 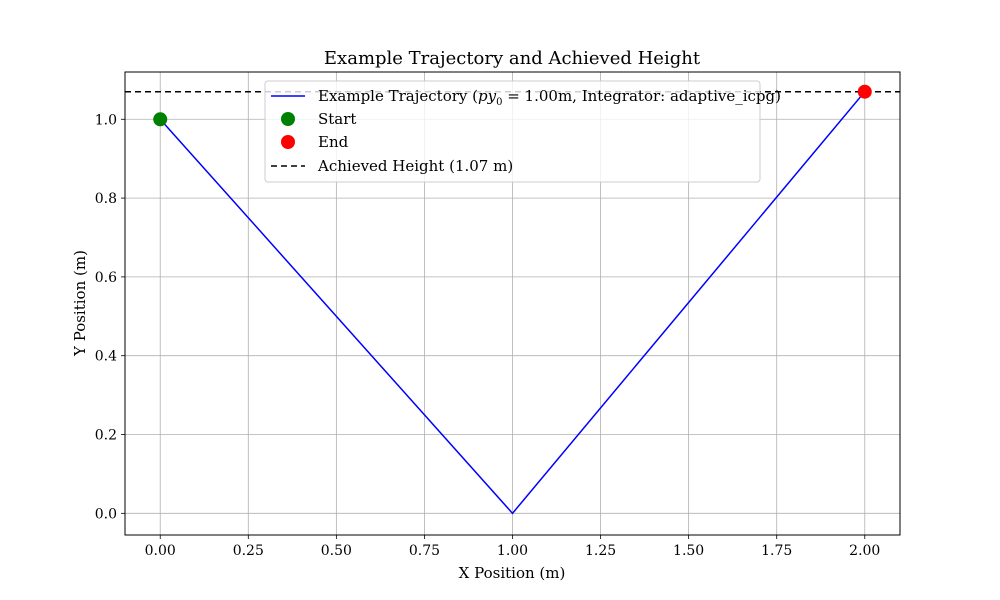 I want to click on x-axis-label: X Position (m), so click(x=512, y=573).